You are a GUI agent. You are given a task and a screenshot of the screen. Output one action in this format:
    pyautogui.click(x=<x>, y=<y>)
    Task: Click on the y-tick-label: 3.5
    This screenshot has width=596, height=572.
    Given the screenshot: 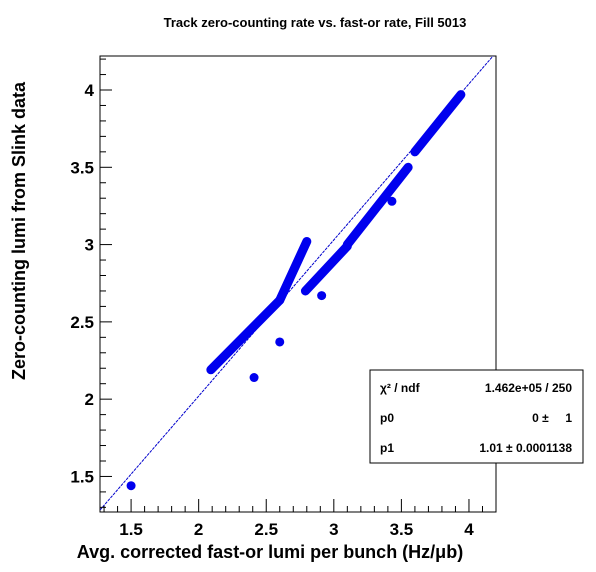 What is the action you would take?
    pyautogui.click(x=82, y=167)
    